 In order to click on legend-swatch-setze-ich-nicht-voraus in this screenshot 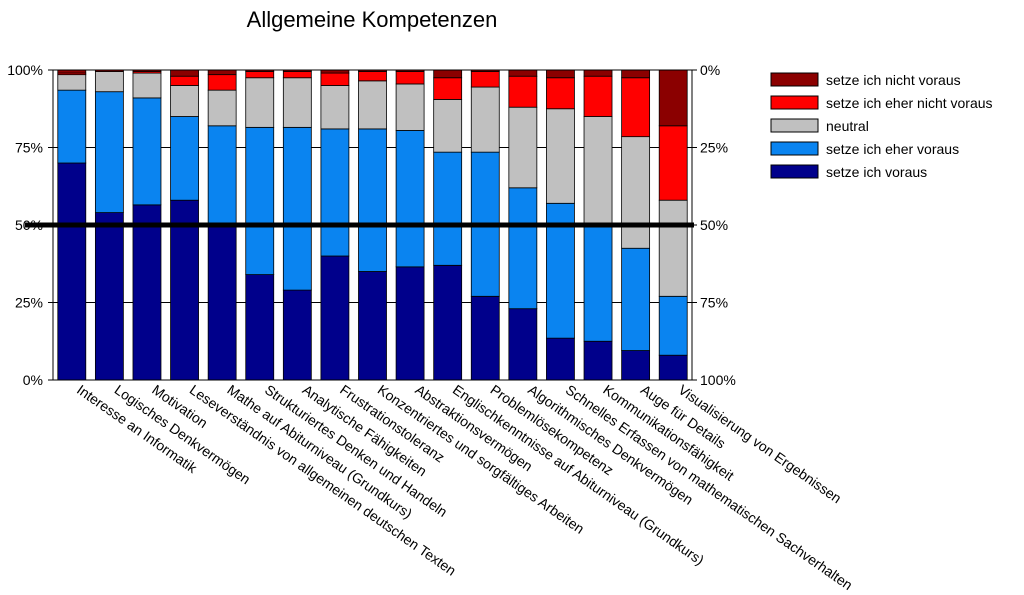, I will do `click(794, 79)`.